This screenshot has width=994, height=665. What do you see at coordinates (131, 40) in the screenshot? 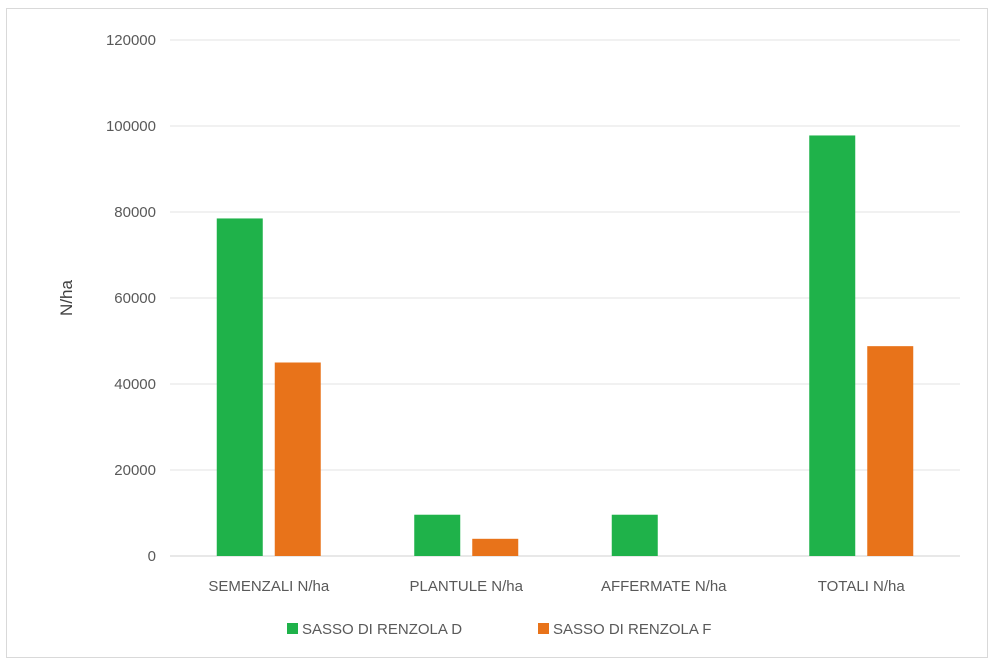
I see `y-tick-label: 120000` at bounding box center [131, 40].